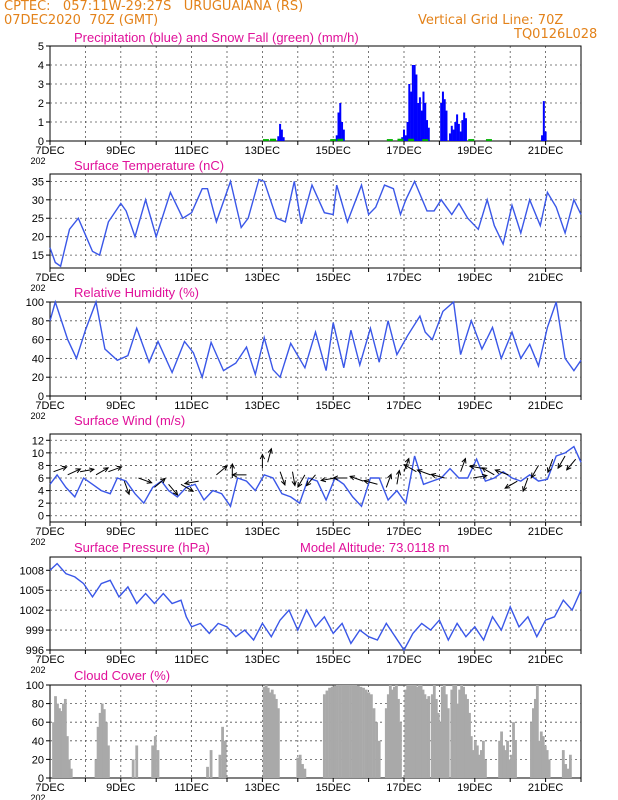 This screenshot has width=618, height=800. I want to click on precipitation-frame, so click(315, 93).